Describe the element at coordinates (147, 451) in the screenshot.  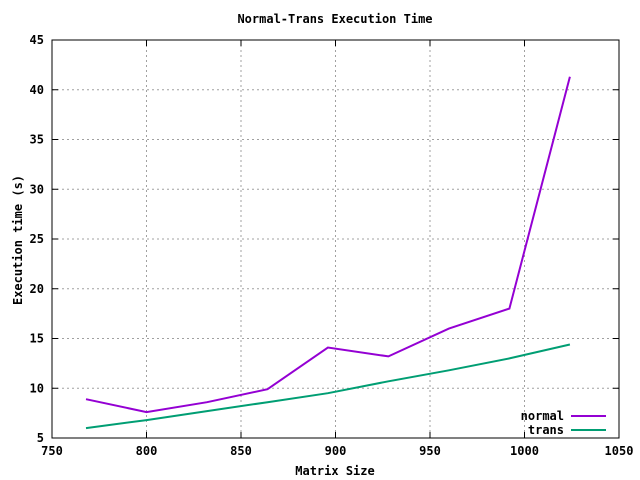
I see `x-tick-label: 800` at that location.